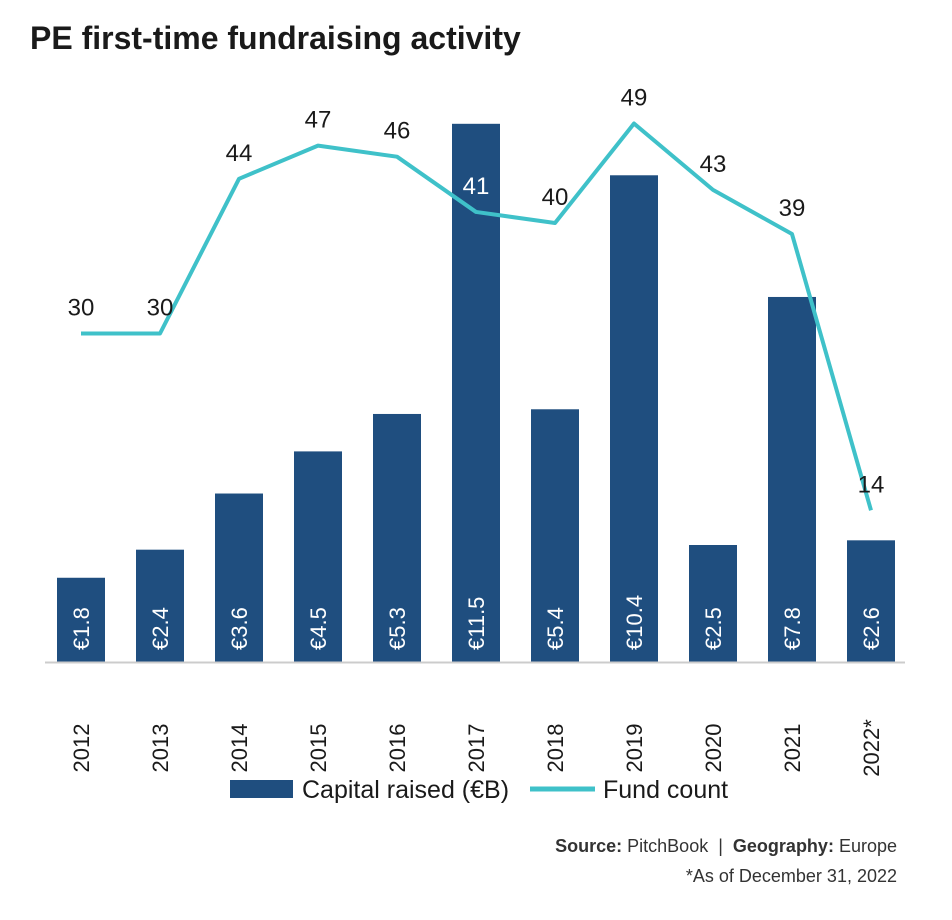 The width and height of the screenshot is (952, 920). Describe the element at coordinates (160, 628) in the screenshot. I see `bar-value-label: €2.4` at that location.